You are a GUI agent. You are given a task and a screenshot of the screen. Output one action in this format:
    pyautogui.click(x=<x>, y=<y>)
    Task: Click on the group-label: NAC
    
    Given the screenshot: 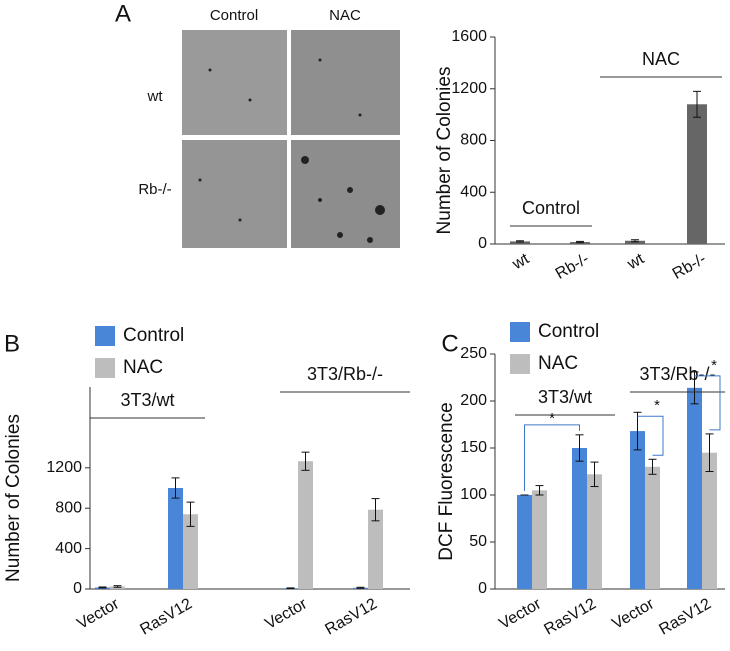 What is the action you would take?
    pyautogui.click(x=661, y=59)
    